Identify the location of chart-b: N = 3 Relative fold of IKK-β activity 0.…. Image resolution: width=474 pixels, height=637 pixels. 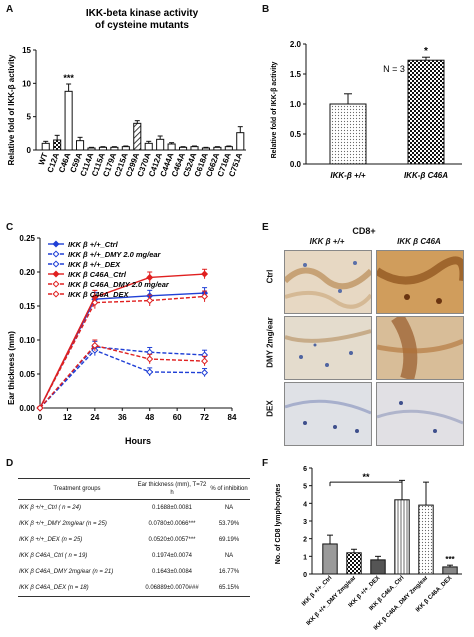
(366, 110).